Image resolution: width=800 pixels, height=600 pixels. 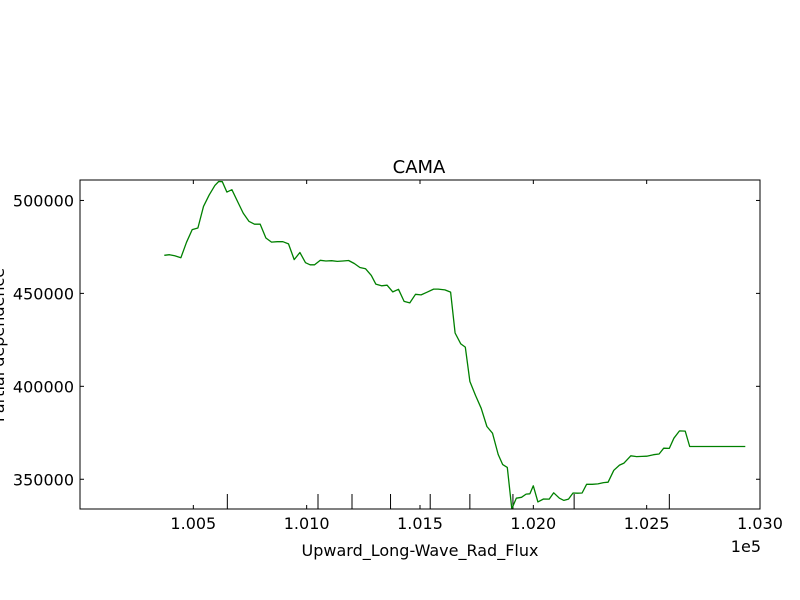 What do you see at coordinates (193, 523) in the screenshot?
I see `x-tick-label: 1.005` at bounding box center [193, 523].